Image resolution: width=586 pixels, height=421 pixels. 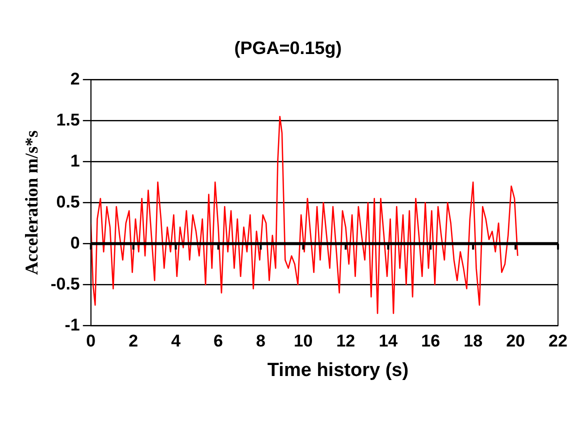 What do you see at coordinates (346, 340) in the screenshot?
I see `x-tick-label: 12` at bounding box center [346, 340].